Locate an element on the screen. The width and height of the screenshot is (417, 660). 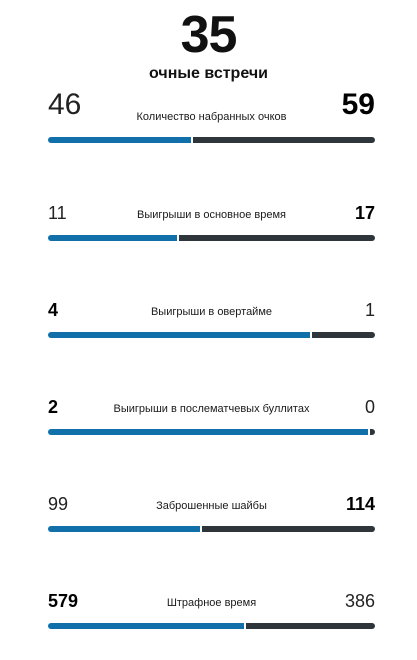
stat-shootout-wins: 2 Выигрыши в послематчевых буллитах 0 is located at coordinates (211, 420).